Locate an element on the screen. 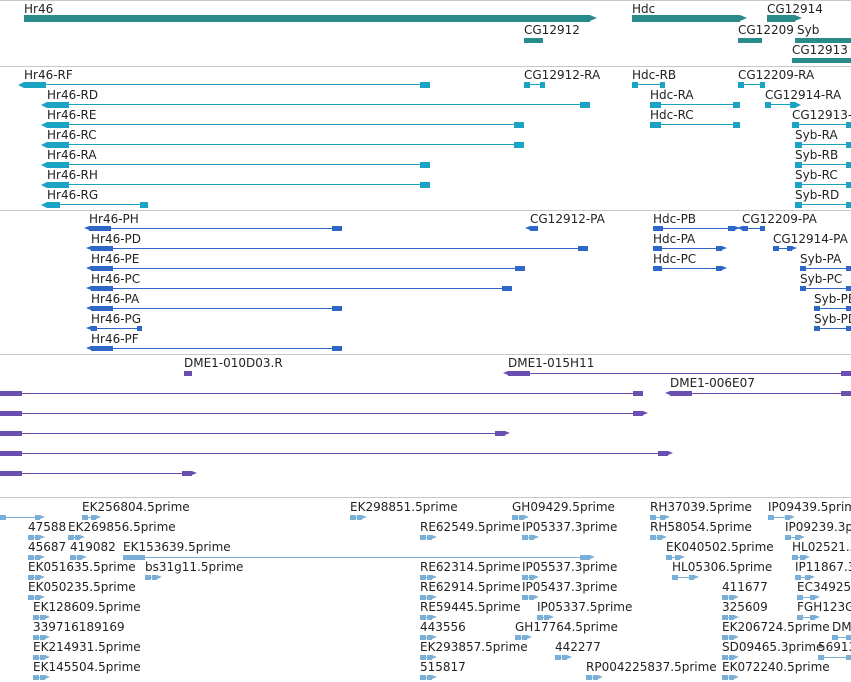 Image resolution: width=851 pixels, height=682 pixels. feature-label: DME1-010D03.R is located at coordinates (233, 363).